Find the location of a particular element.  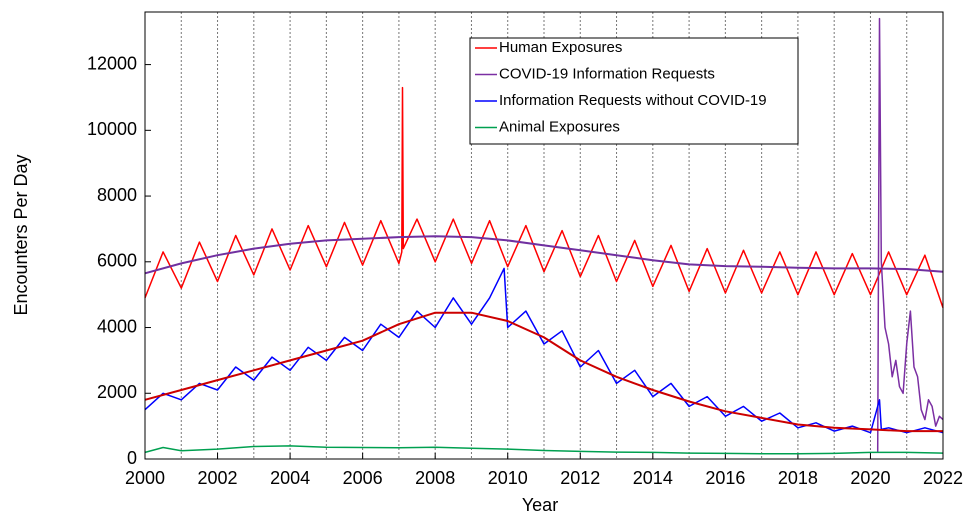

legend-label: Information Requests without COVID-19 is located at coordinates (633, 100).